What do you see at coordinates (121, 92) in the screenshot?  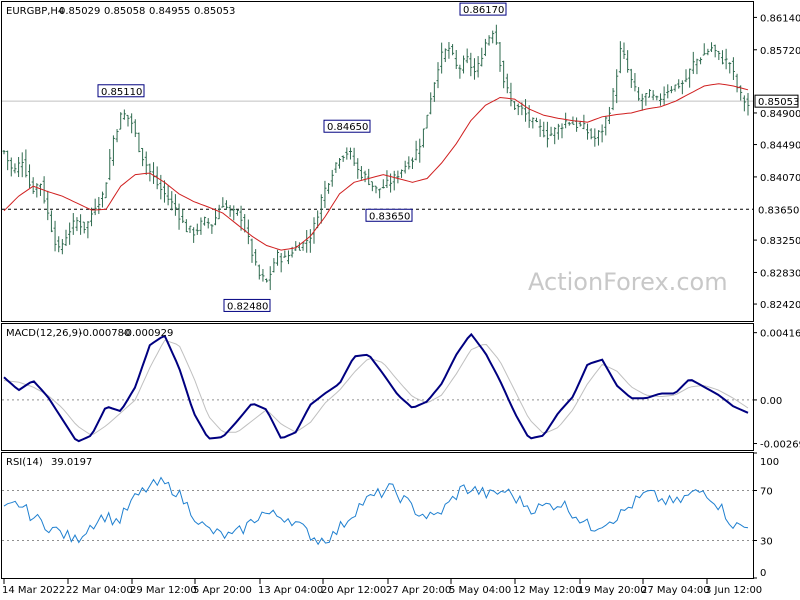 I see `price-annotation-label: 0.85110` at bounding box center [121, 92].